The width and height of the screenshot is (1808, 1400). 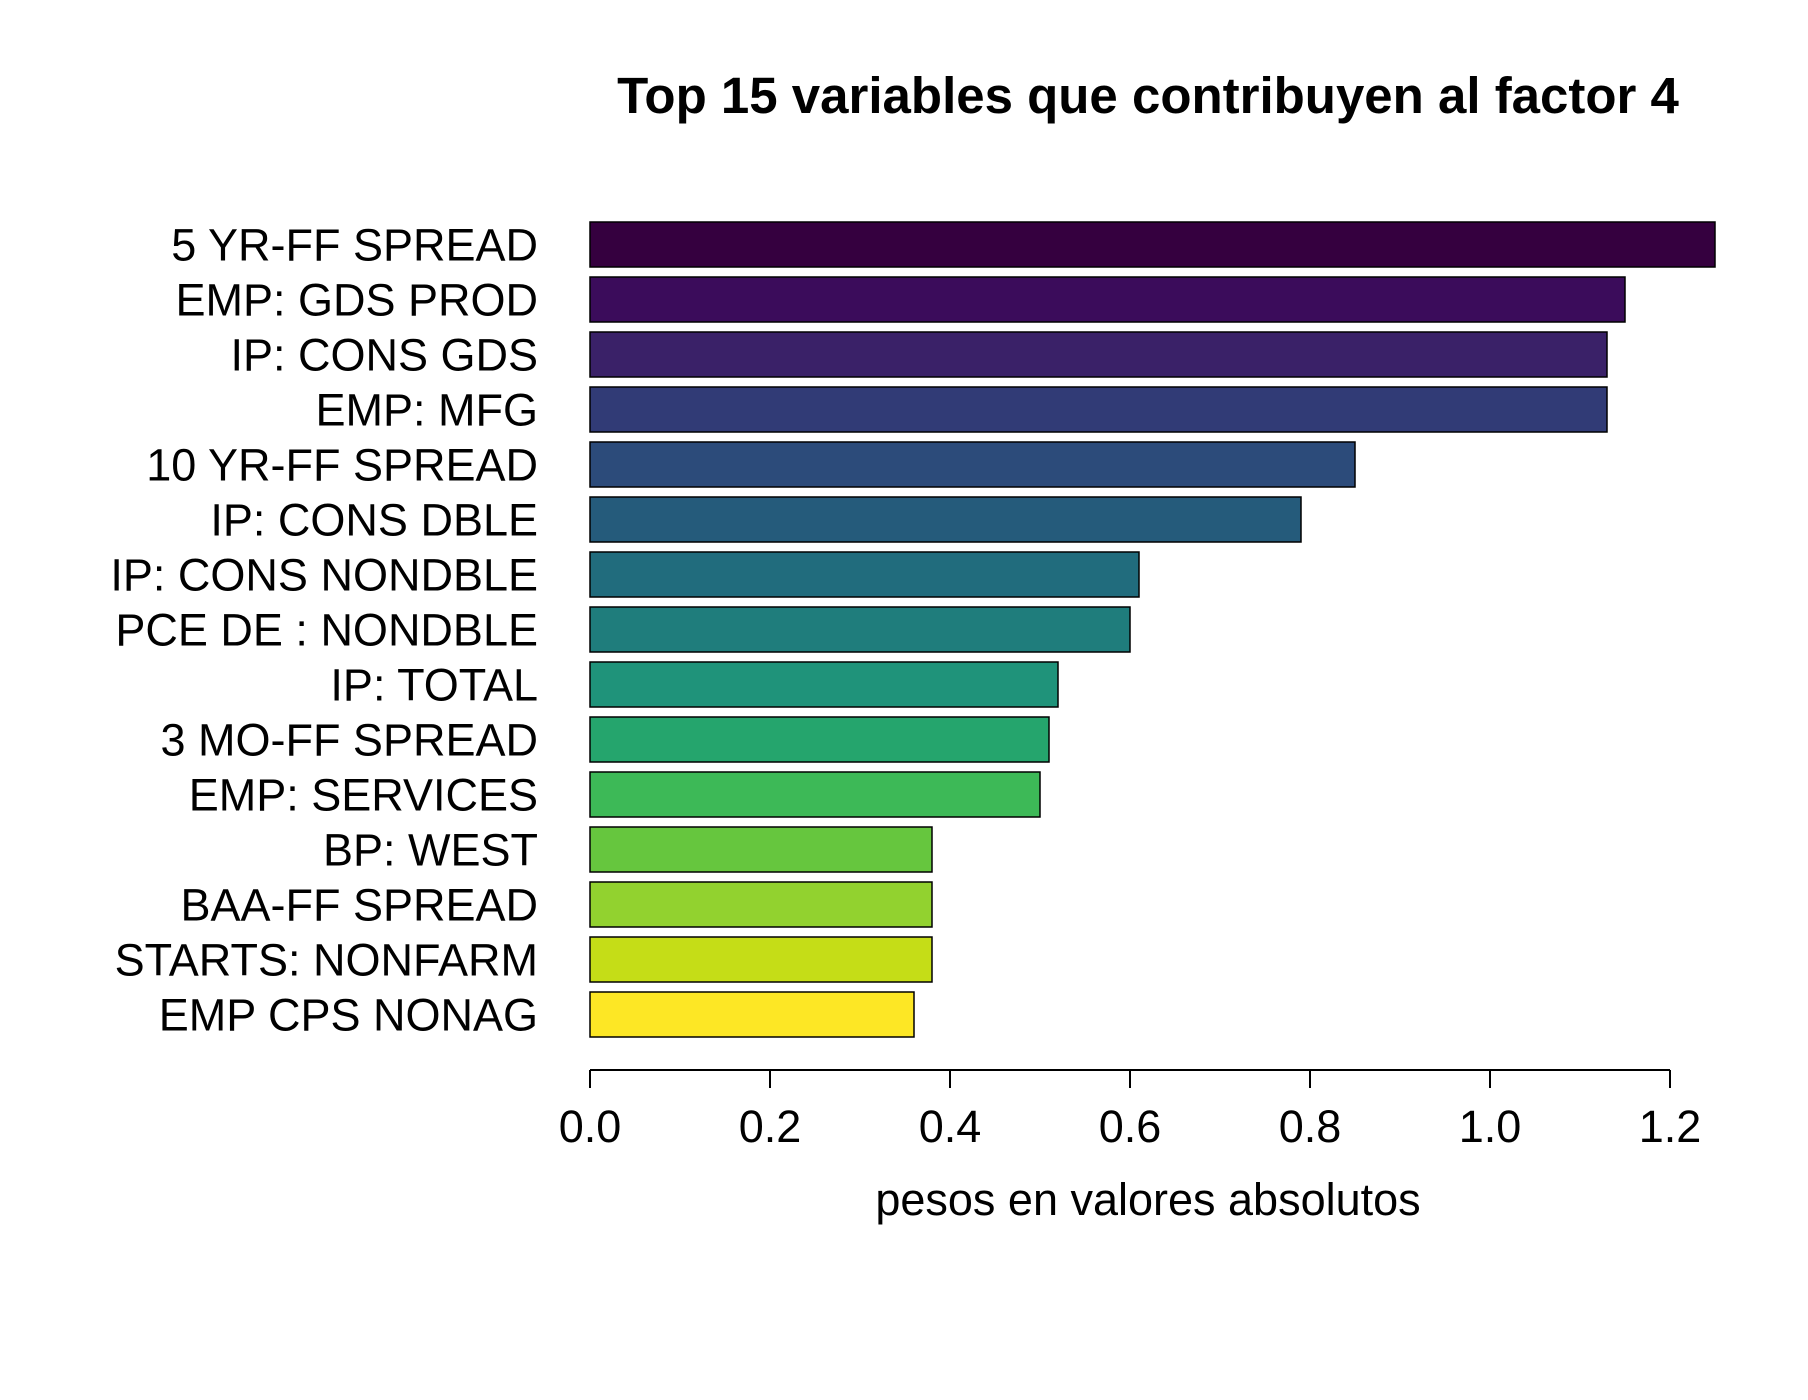 What do you see at coordinates (770, 1126) in the screenshot?
I see `x-tick-label-2: 0.2` at bounding box center [770, 1126].